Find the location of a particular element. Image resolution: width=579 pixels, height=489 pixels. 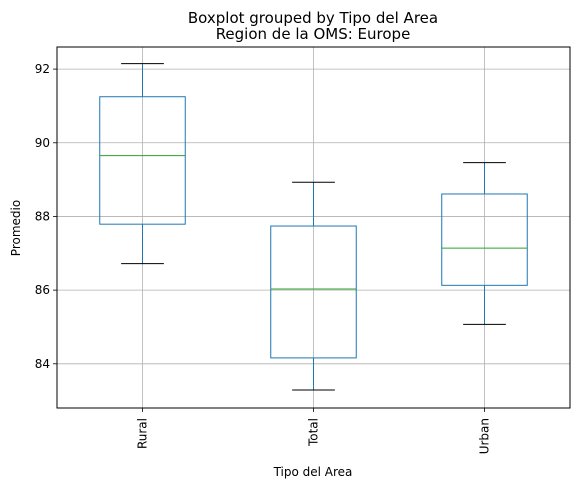

y-tick-label: 92 is located at coordinates (42, 69).